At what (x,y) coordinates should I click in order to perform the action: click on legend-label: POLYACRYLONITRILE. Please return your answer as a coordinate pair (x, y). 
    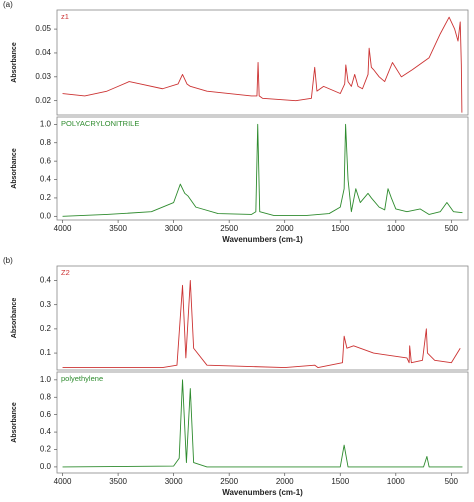
    Looking at the image, I should click on (100, 123).